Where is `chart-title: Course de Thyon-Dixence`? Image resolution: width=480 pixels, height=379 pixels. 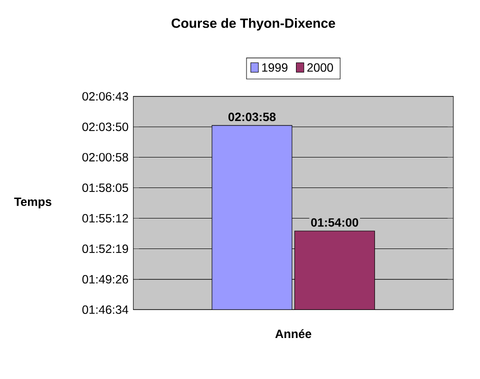
chart-title: Course de Thyon-Dixence is located at coordinates (254, 24).